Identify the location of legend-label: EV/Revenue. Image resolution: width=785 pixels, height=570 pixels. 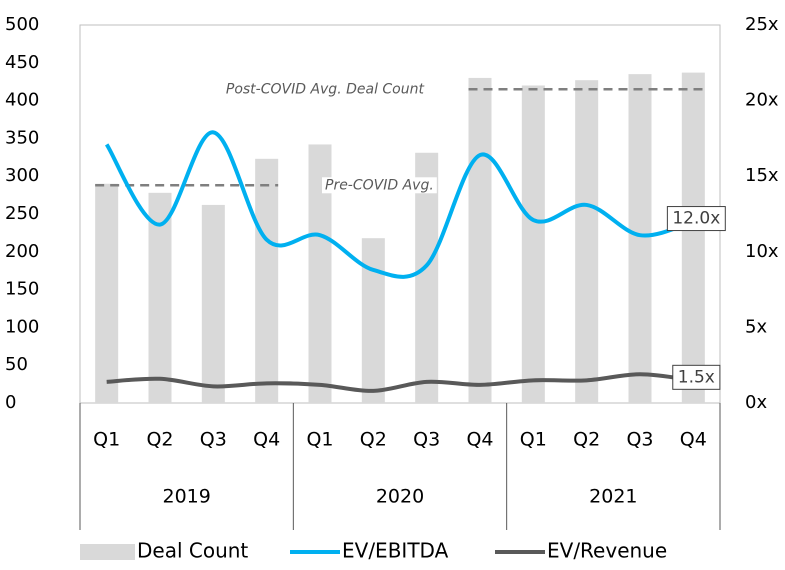
(607, 551).